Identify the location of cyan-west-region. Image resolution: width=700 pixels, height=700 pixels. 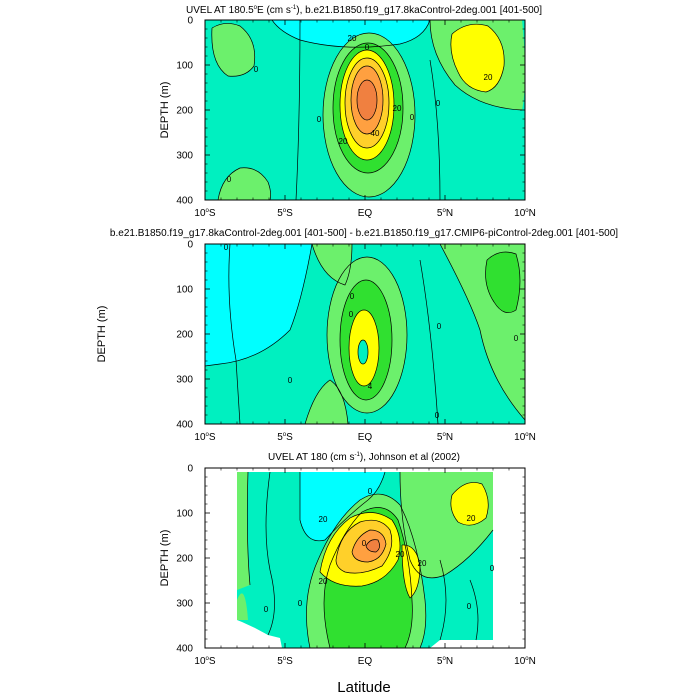
(258, 305).